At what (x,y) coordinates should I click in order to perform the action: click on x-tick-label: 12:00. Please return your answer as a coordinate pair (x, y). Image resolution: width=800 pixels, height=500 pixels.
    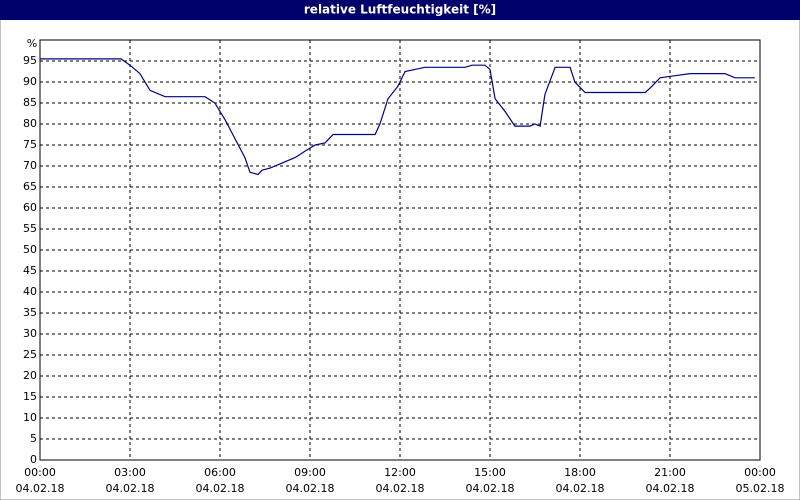
    Looking at the image, I should click on (400, 472).